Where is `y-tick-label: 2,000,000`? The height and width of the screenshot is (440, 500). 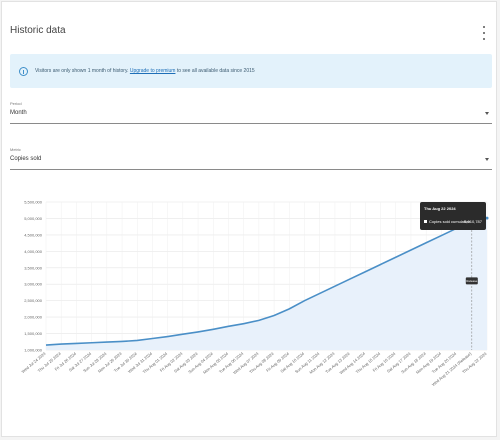
y-tick-label: 2,000,000 is located at coordinates (33, 317).